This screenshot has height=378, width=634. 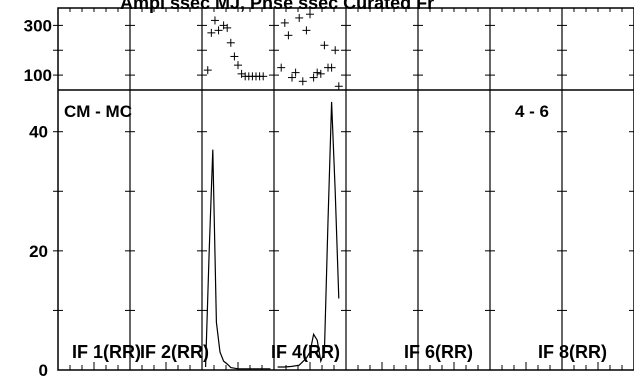 I want to click on amplitude-axis-labels: 0 20 40, so click(x=38, y=250).